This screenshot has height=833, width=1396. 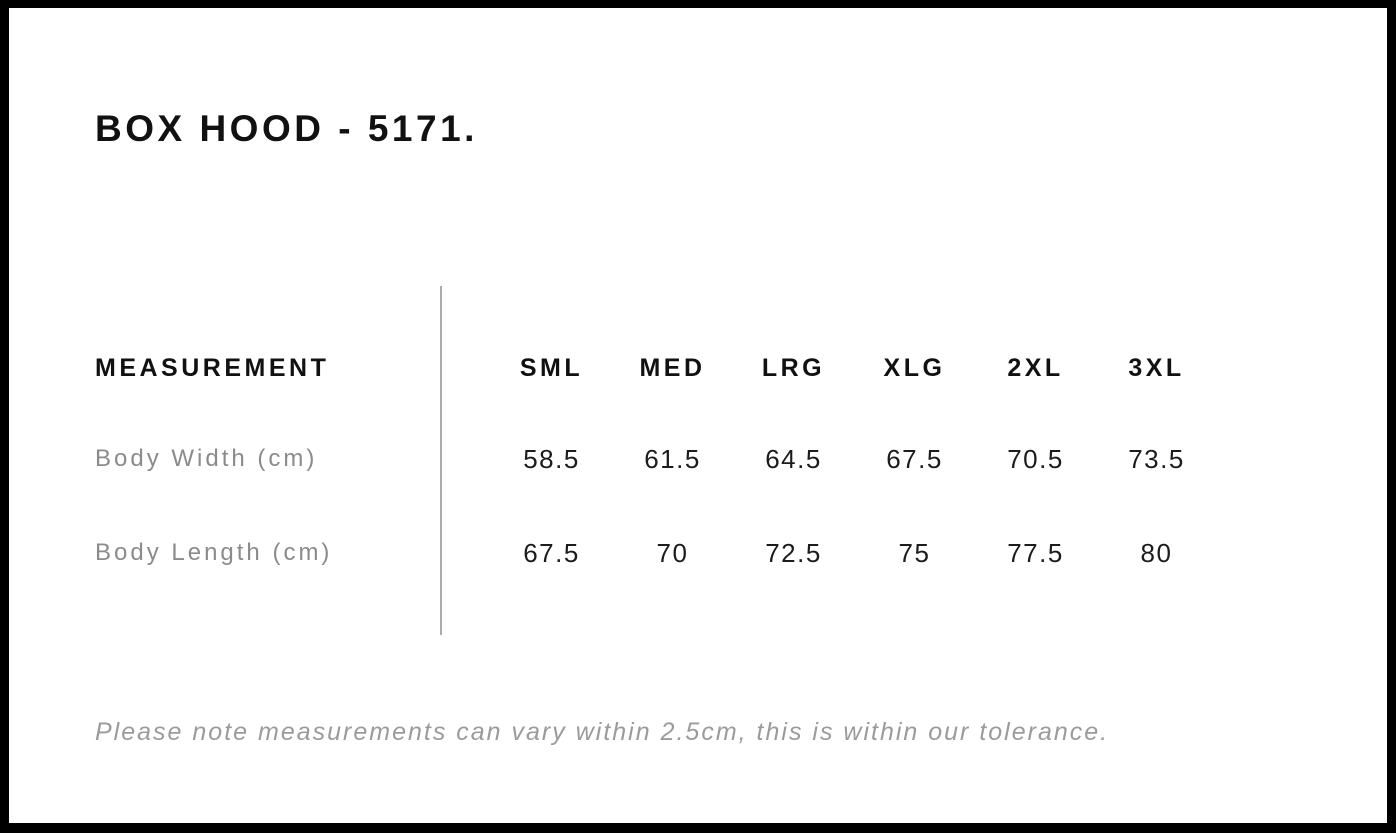 What do you see at coordinates (1156, 552) in the screenshot?
I see `body-length-value-3xl: 80` at bounding box center [1156, 552].